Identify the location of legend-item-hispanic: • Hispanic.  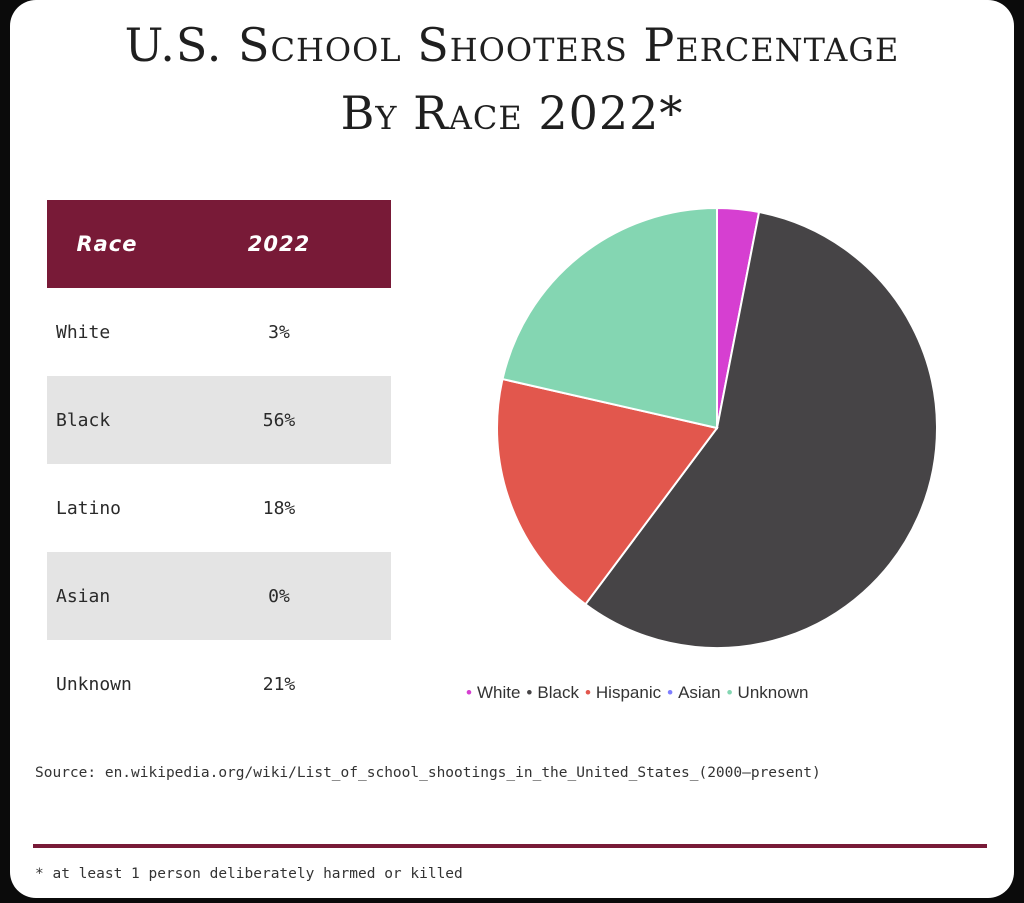
(623, 692).